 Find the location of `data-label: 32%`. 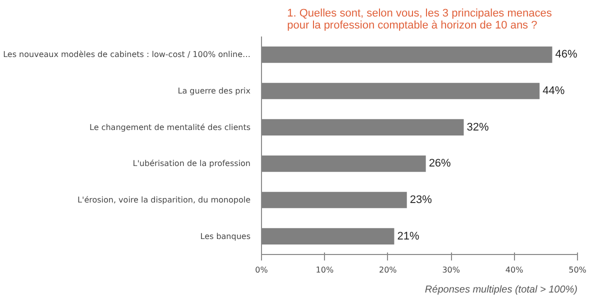

data-label: 32% is located at coordinates (477, 127).